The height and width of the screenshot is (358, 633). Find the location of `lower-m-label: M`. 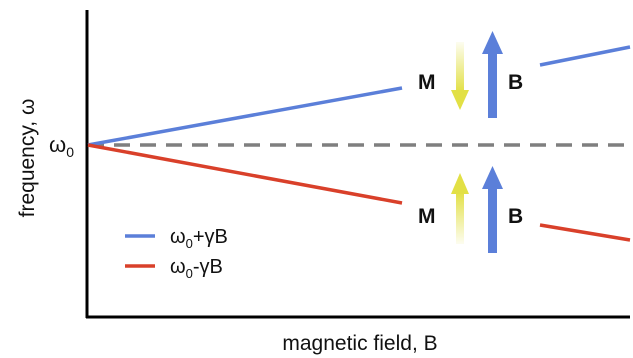

lower-m-label: M is located at coordinates (427, 216).